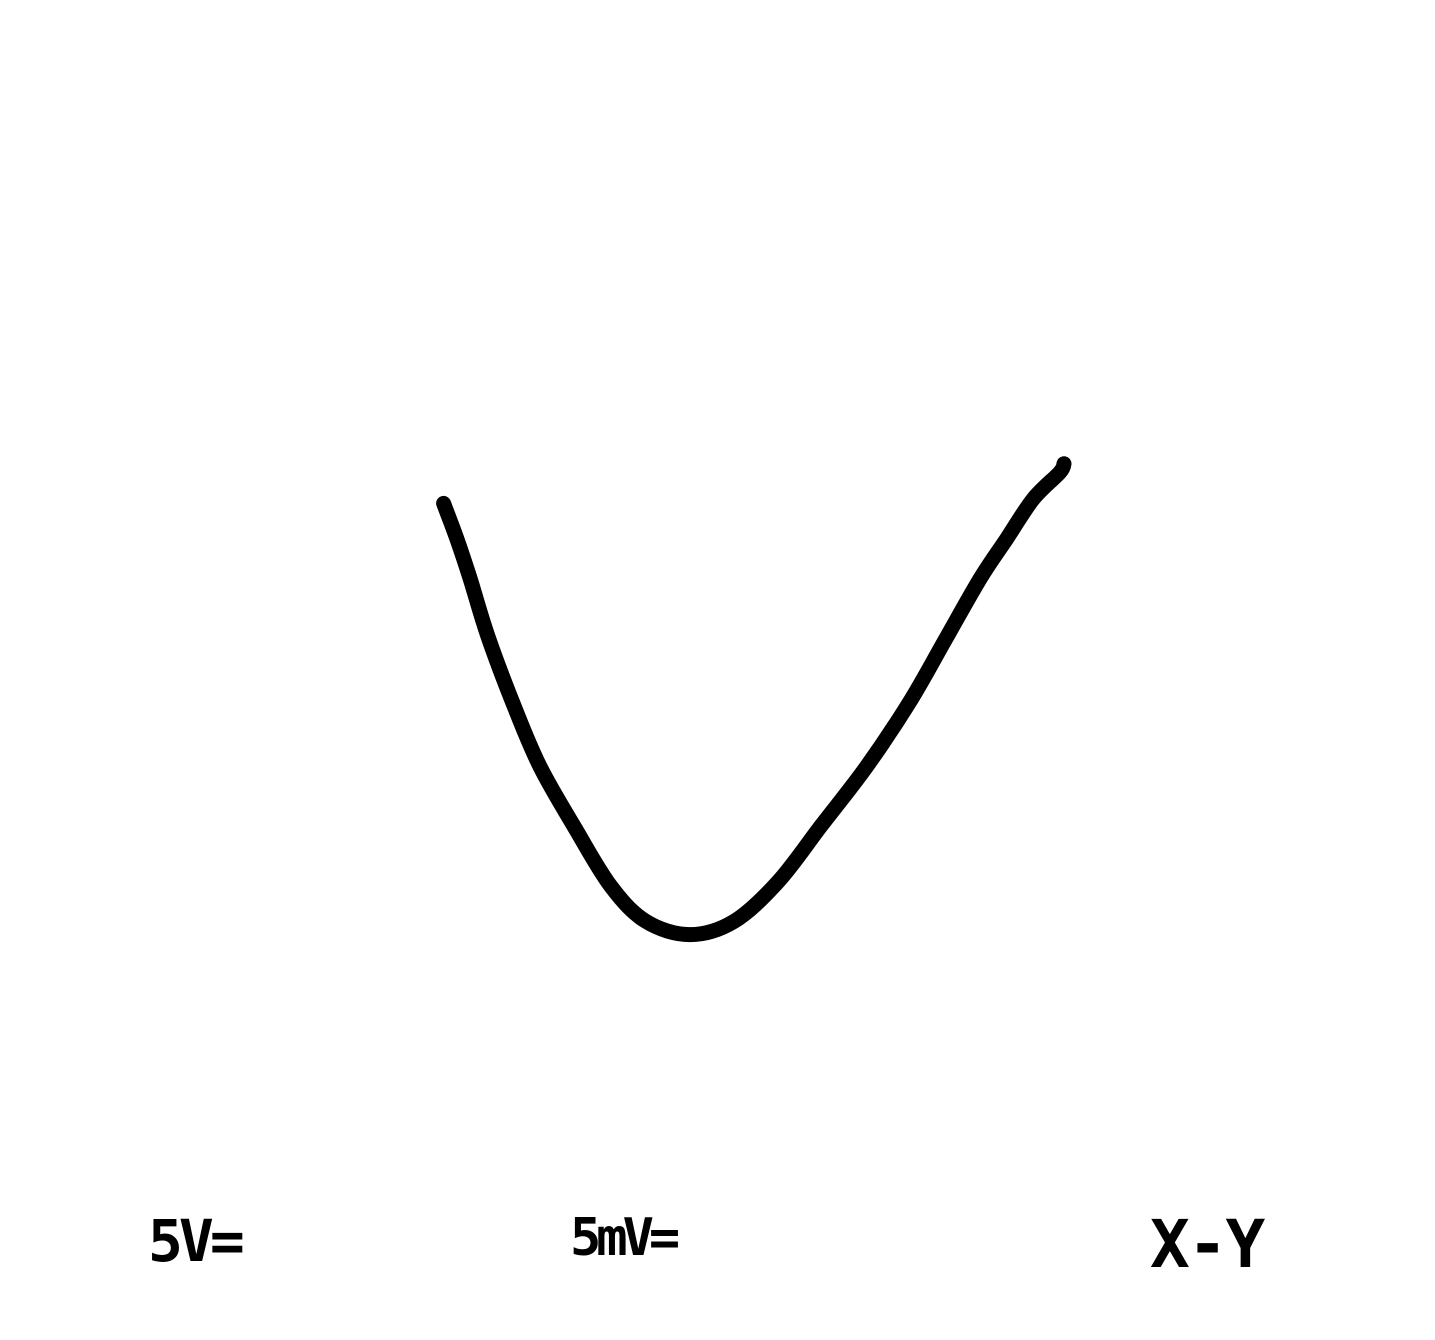 The height and width of the screenshot is (1340, 1435). What do you see at coordinates (625, 1238) in the screenshot?
I see `y-scale-readout: 5mV=` at bounding box center [625, 1238].